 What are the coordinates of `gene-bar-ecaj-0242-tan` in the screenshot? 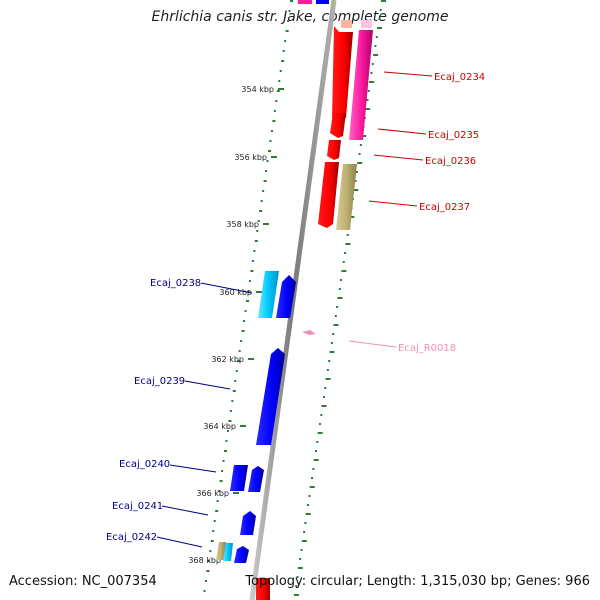 It's located at (221, 551).